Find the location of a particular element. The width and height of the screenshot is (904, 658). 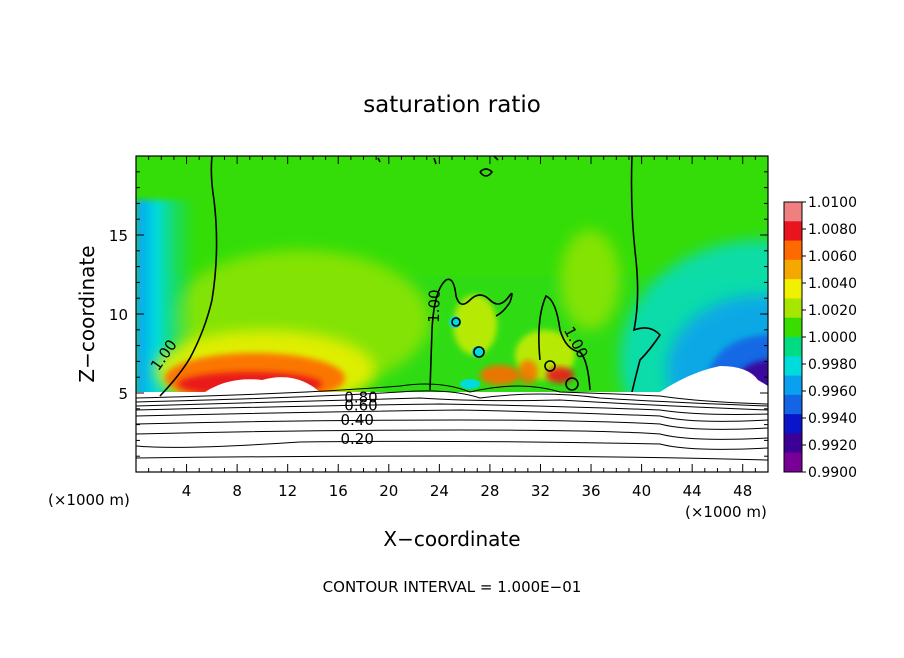

x-tick-label: 12 is located at coordinates (287, 491).